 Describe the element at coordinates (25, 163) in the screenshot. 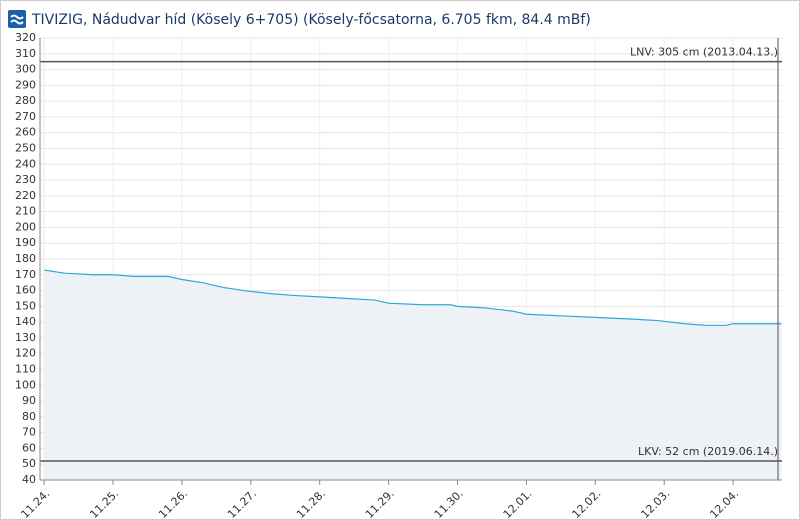

I see `y-tick-label: 240` at that location.